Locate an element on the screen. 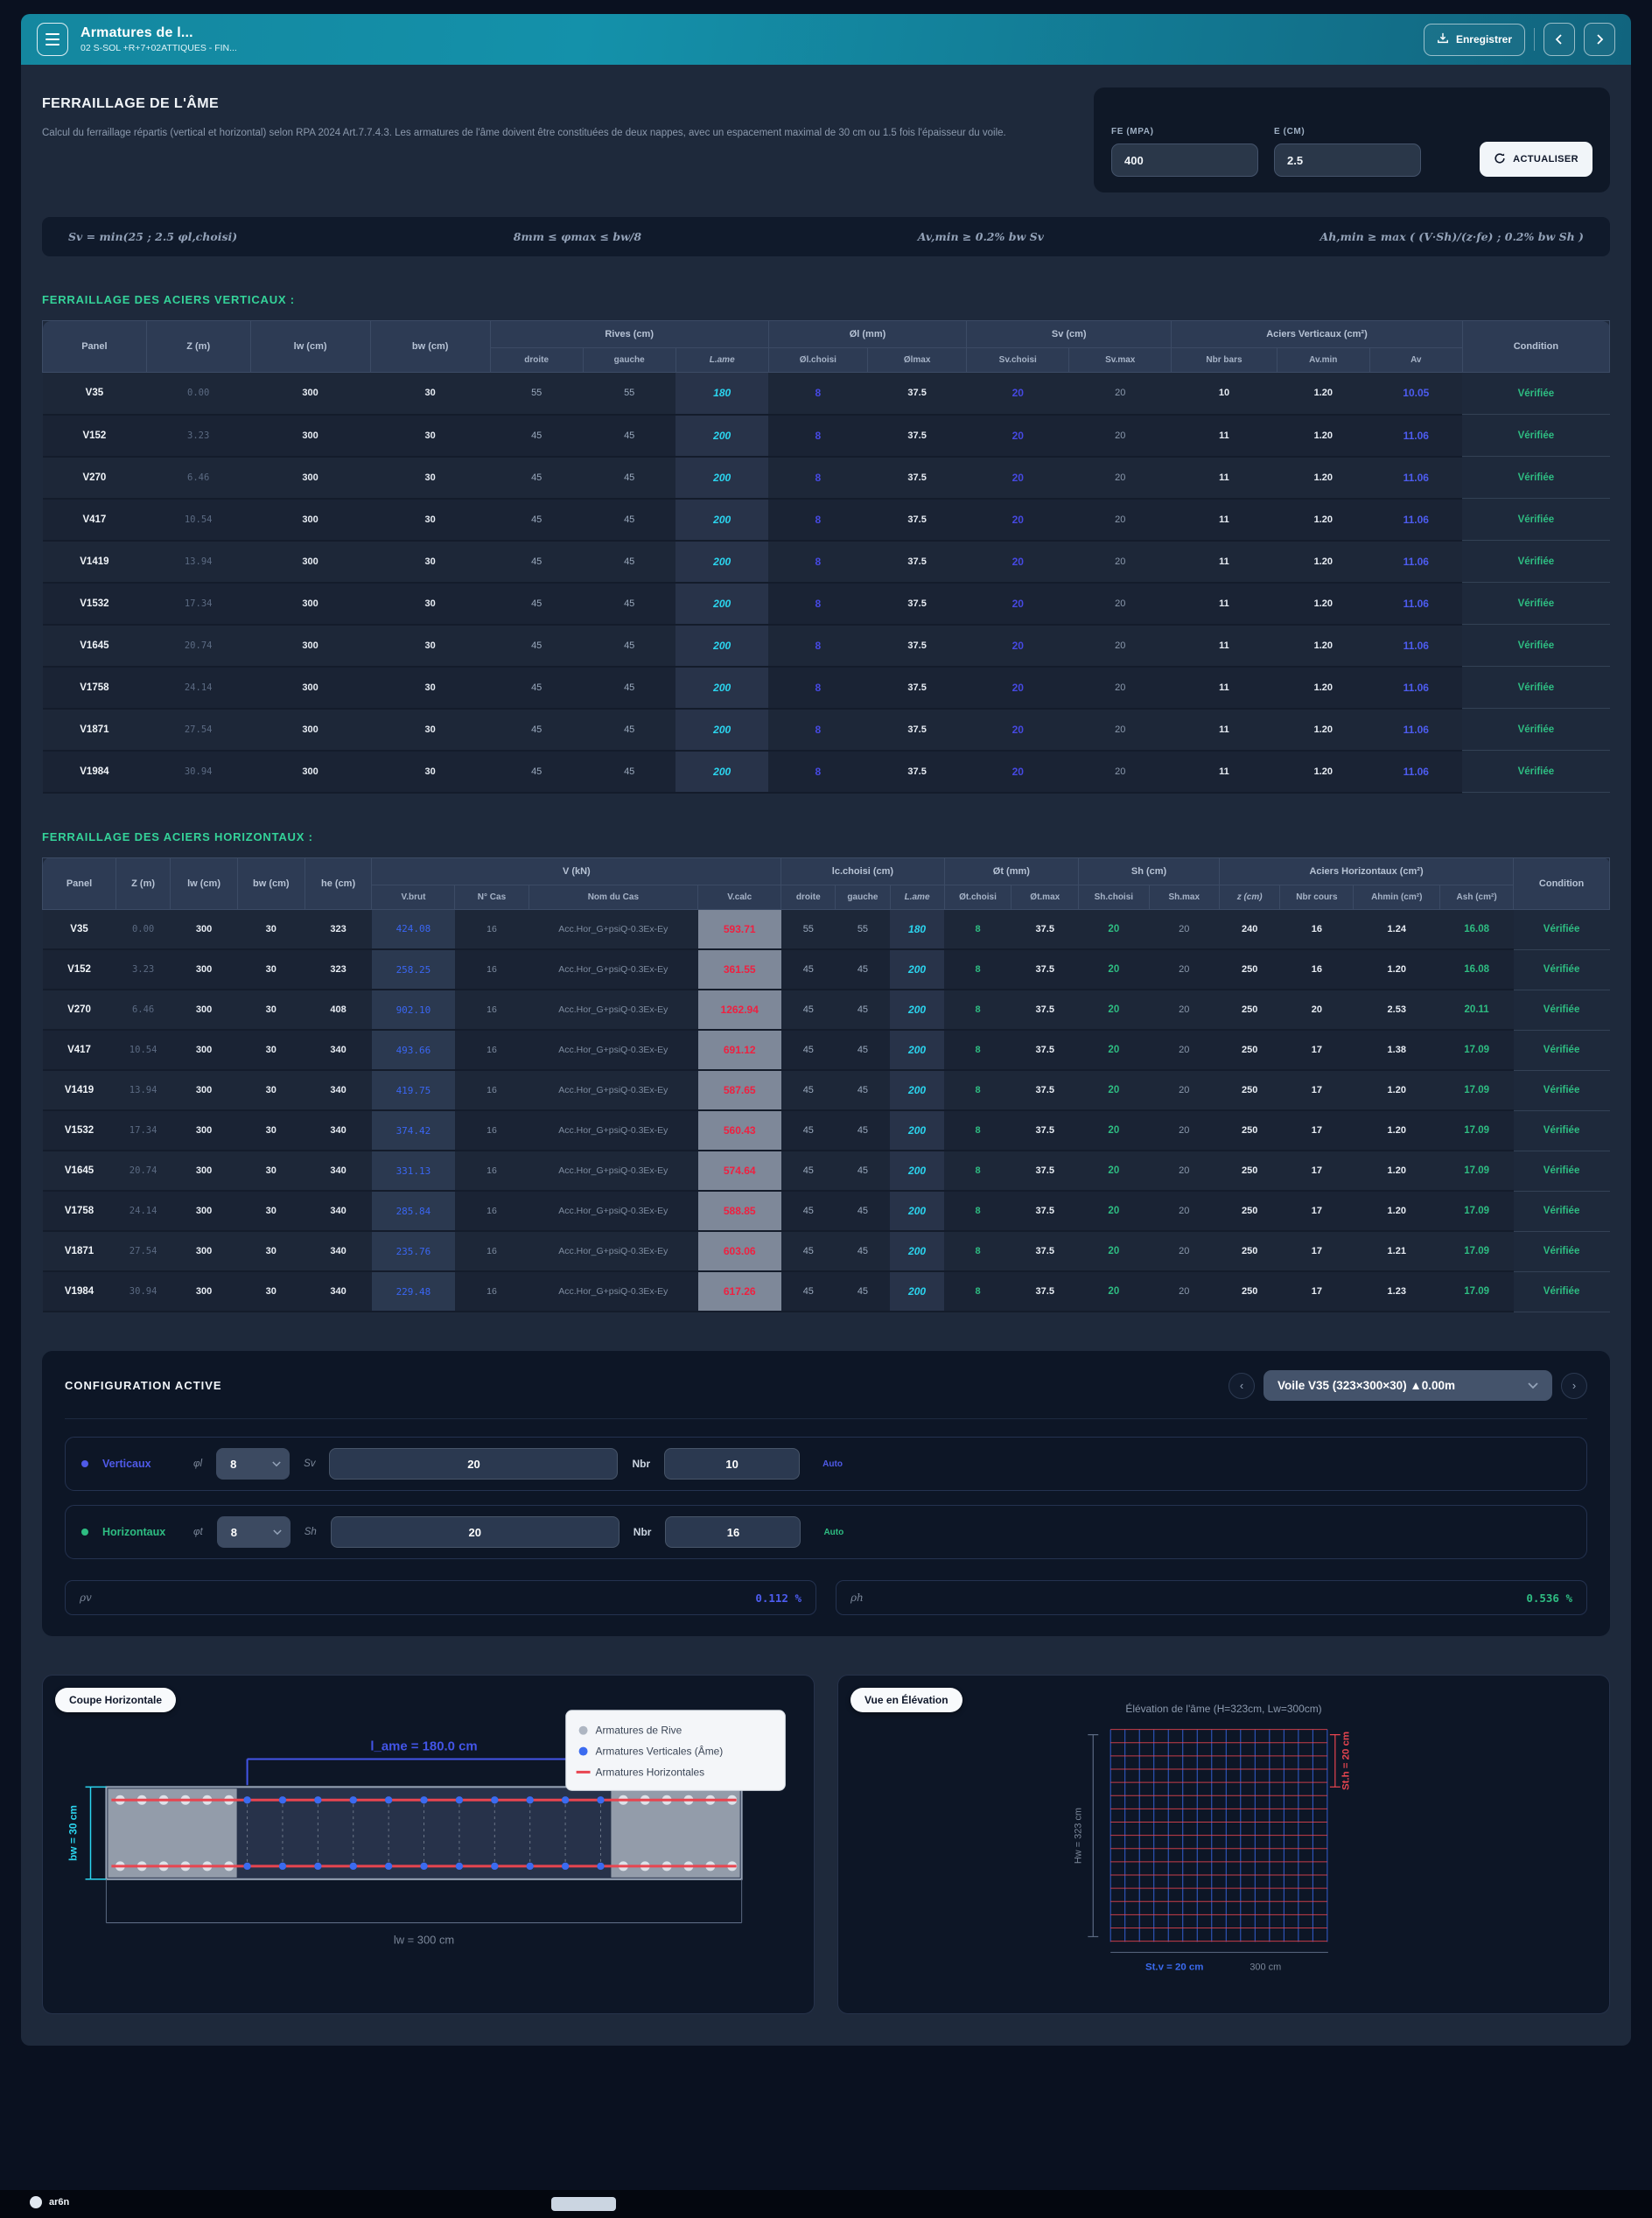  coupe-diagram: l_ame = 180.0 cm bw = 30 cm lw = 300 cm is located at coordinates (426, 1828).